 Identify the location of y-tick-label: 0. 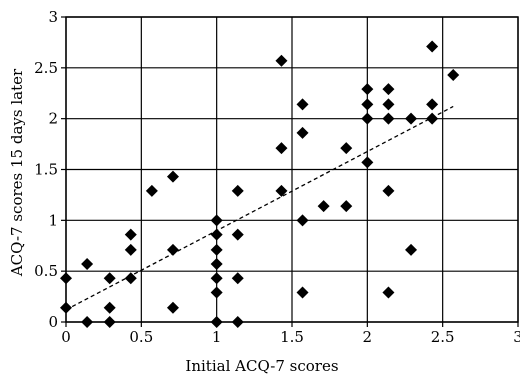
(53, 322).